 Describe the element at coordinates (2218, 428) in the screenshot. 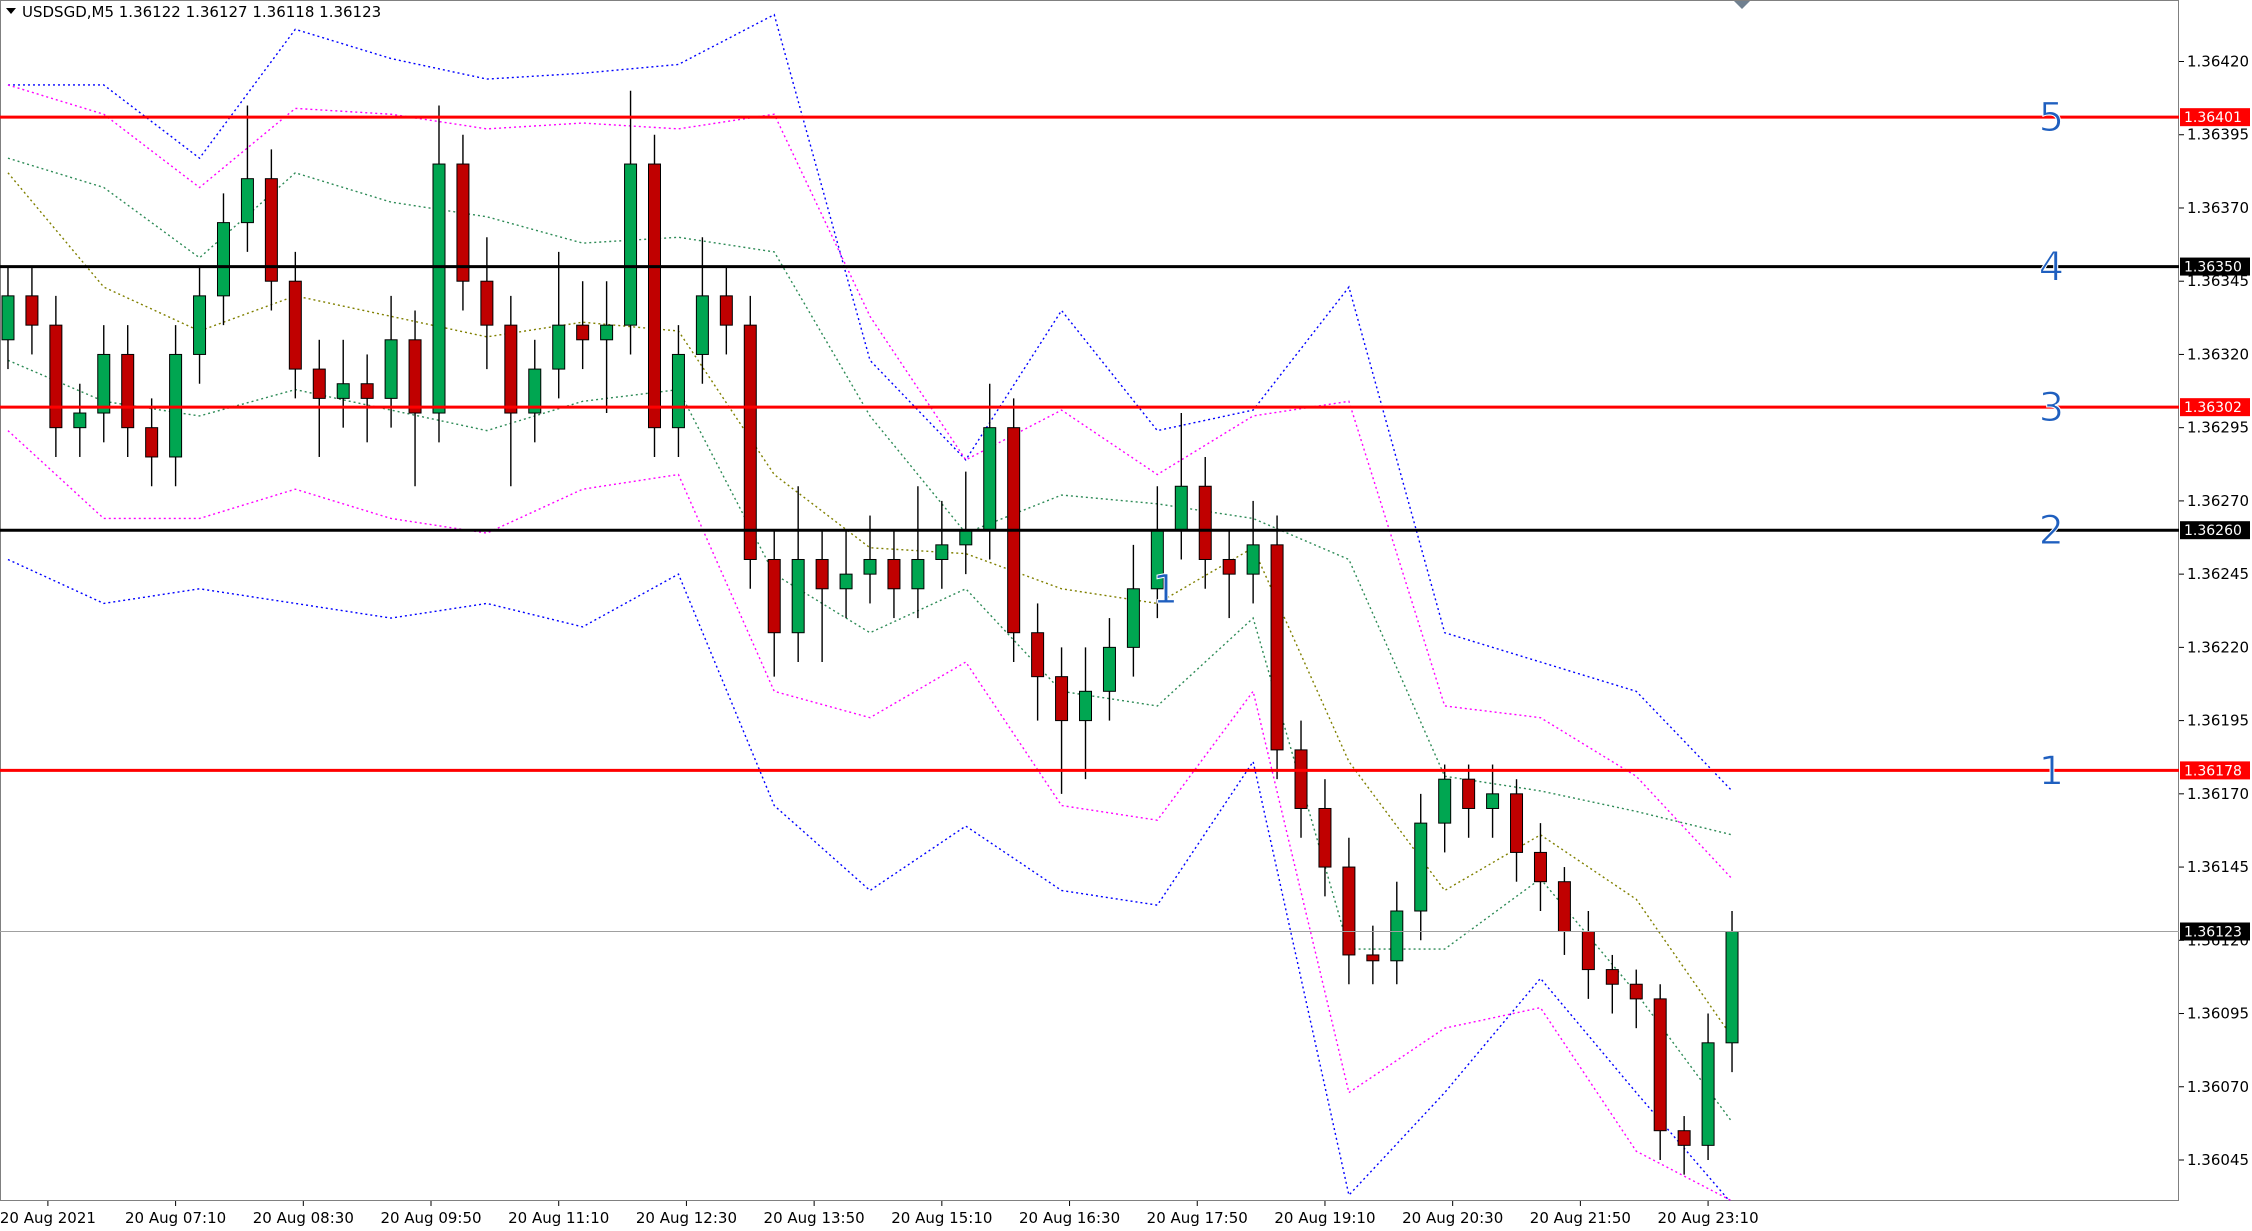

I see `y-tick-label: 1.36295` at that location.